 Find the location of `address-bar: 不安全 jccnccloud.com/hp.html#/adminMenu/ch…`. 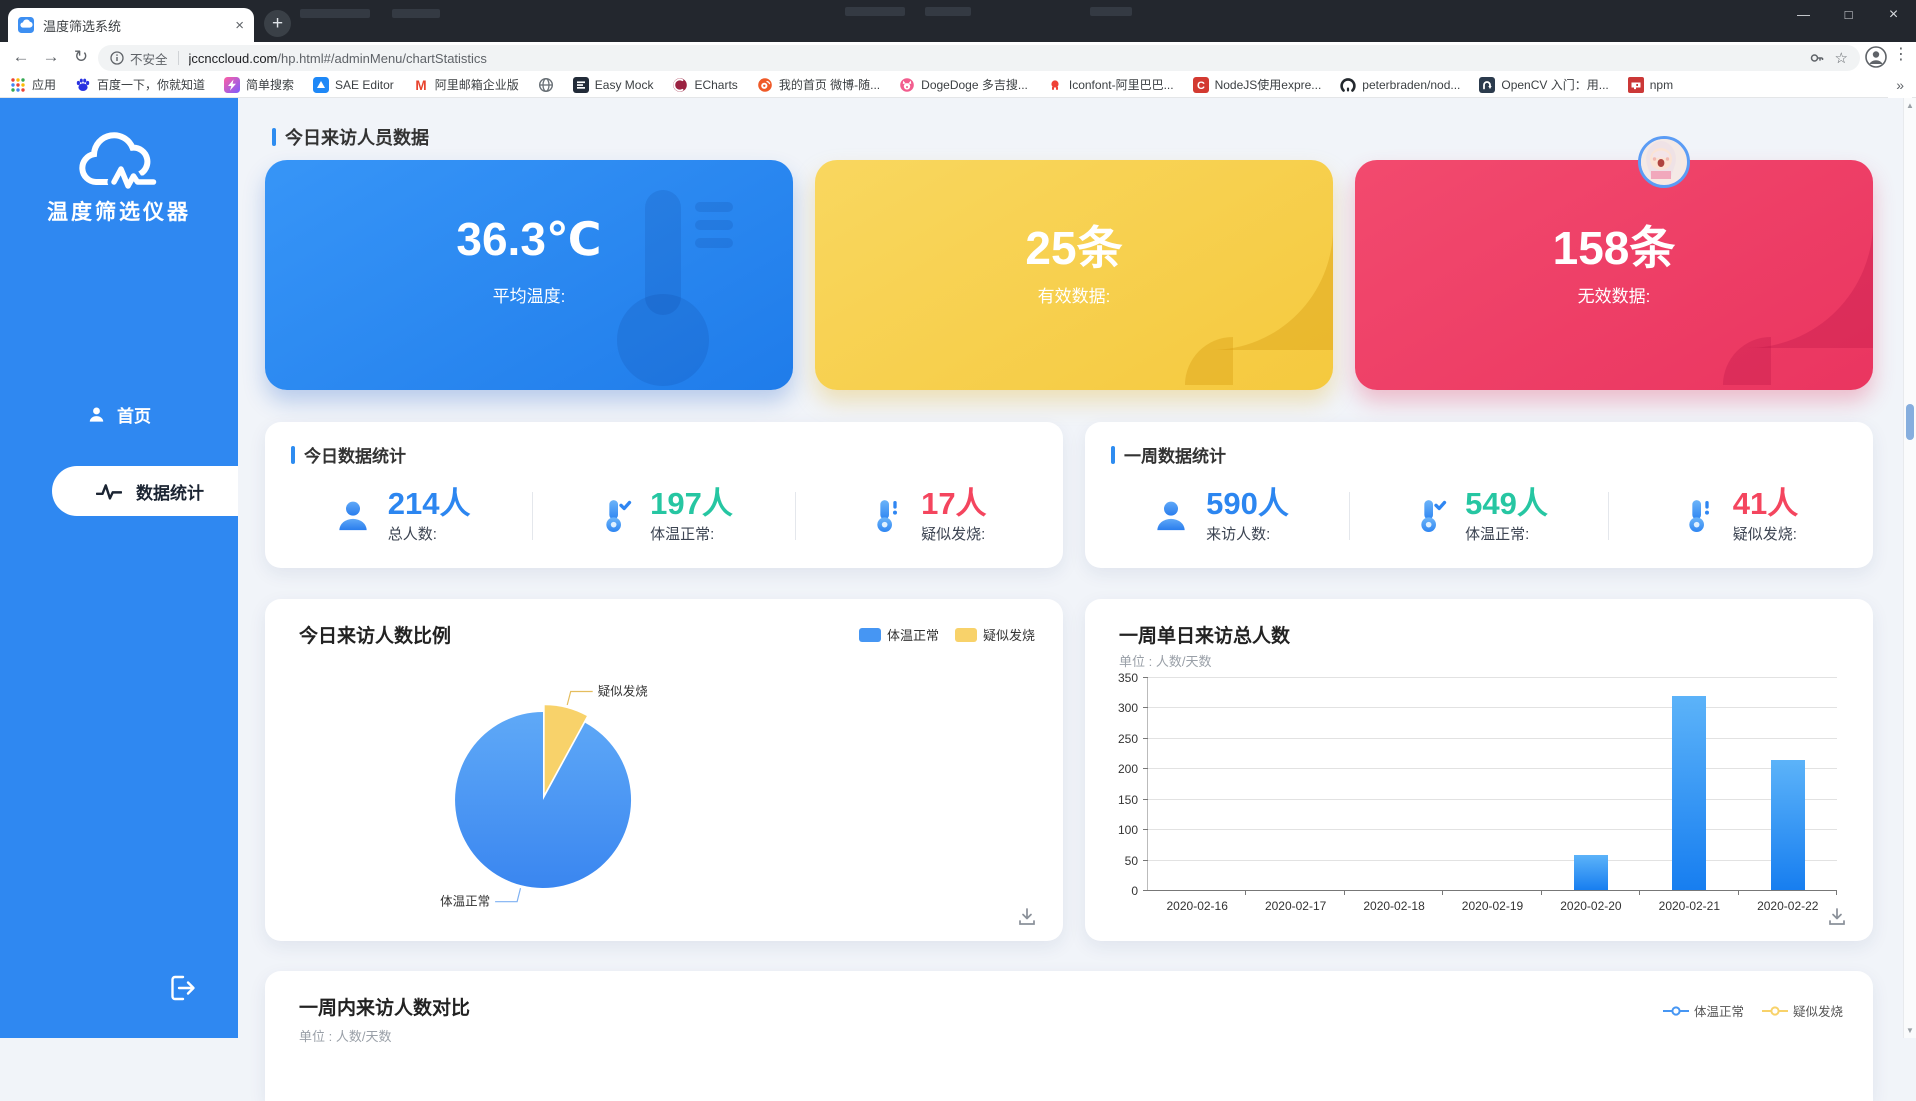

address-bar: 不安全 jccnccloud.com/hp.html#/adminMenu/ch… is located at coordinates (979, 58).